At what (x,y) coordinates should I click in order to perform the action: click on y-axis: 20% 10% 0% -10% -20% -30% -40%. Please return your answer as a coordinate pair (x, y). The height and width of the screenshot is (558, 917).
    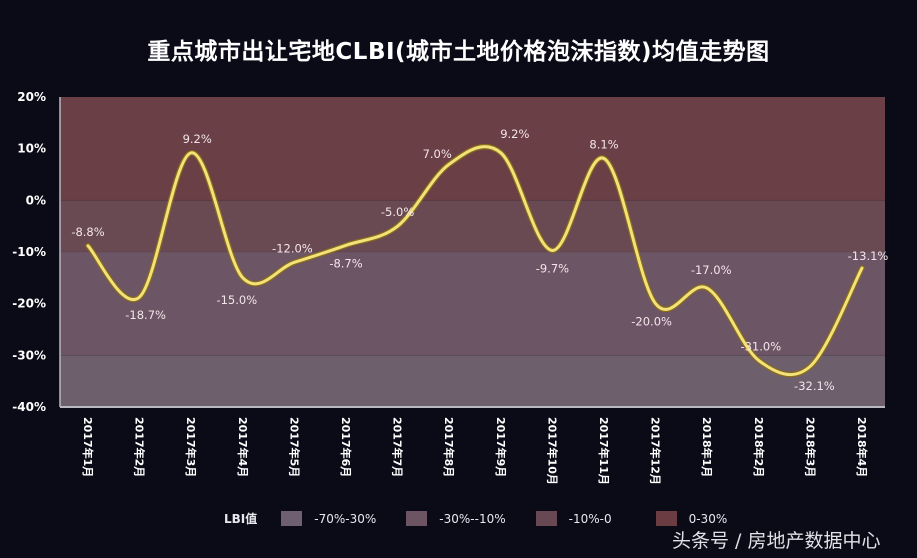
    Looking at the image, I should click on (29, 252).